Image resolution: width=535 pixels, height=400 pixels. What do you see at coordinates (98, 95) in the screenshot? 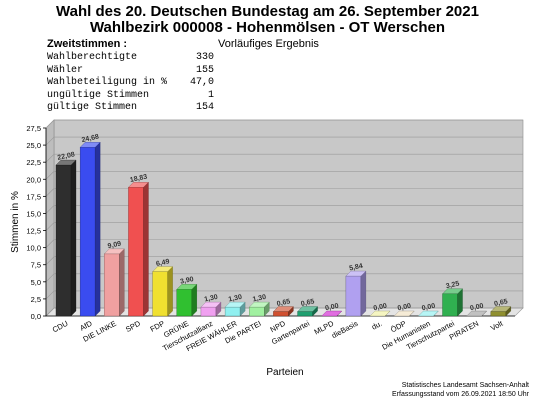
I see `stat-label: ungültige Stimmen` at bounding box center [98, 95].